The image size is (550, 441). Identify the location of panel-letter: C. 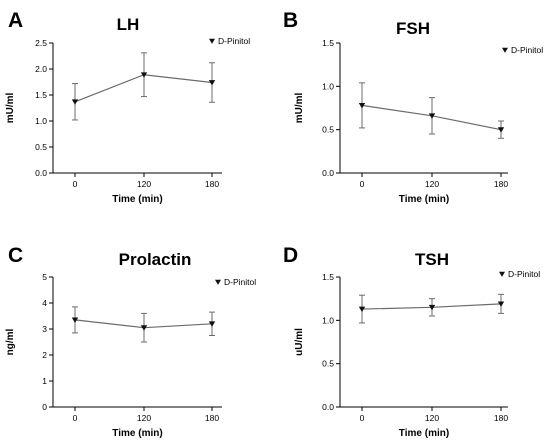
(15, 255).